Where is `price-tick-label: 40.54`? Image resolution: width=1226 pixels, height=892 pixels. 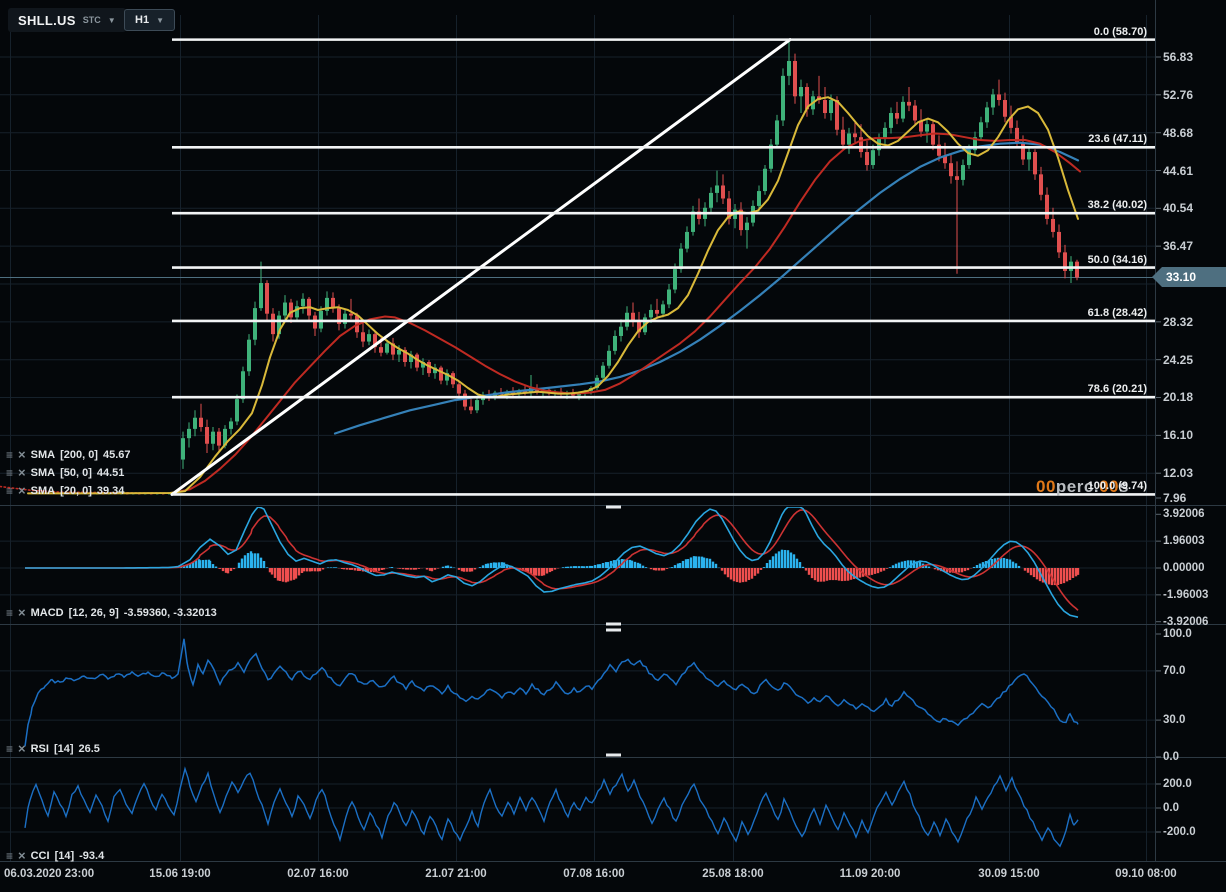
price-tick-label: 40.54 is located at coordinates (1178, 208).